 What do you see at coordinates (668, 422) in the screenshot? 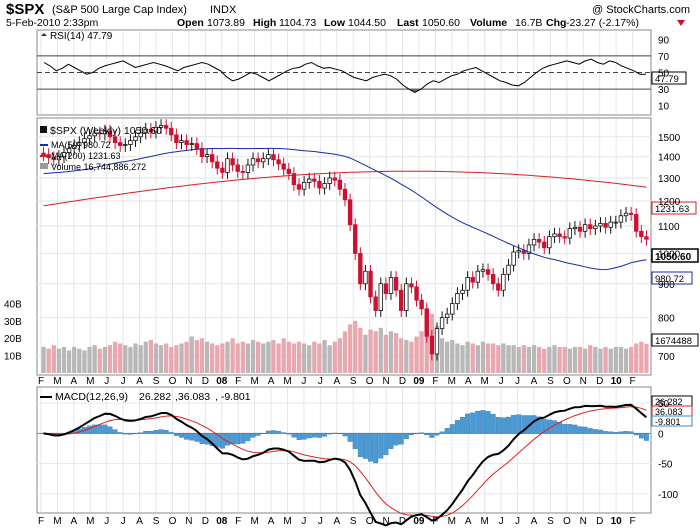
I see `svg-text: -9.801` at bounding box center [668, 422].